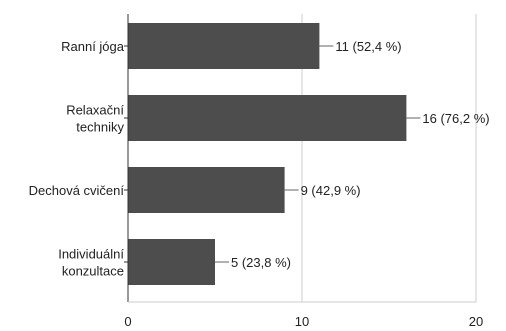  I want to click on data-label-1: 16 (76,2 %), so click(455, 118).